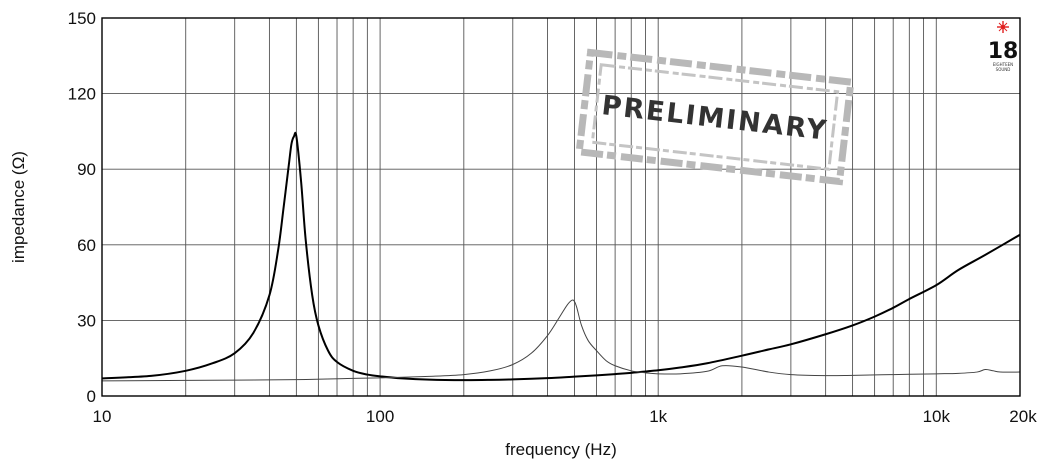 The width and height of the screenshot is (1046, 468). Describe the element at coordinates (1003, 51) in the screenshot. I see `logo-number: 18` at that location.